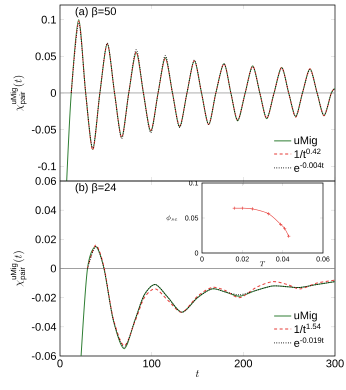 Image resolution: width=346 pixels, height=390 pixels. I want to click on y-tick-label: -0.05, so click(44, 130).